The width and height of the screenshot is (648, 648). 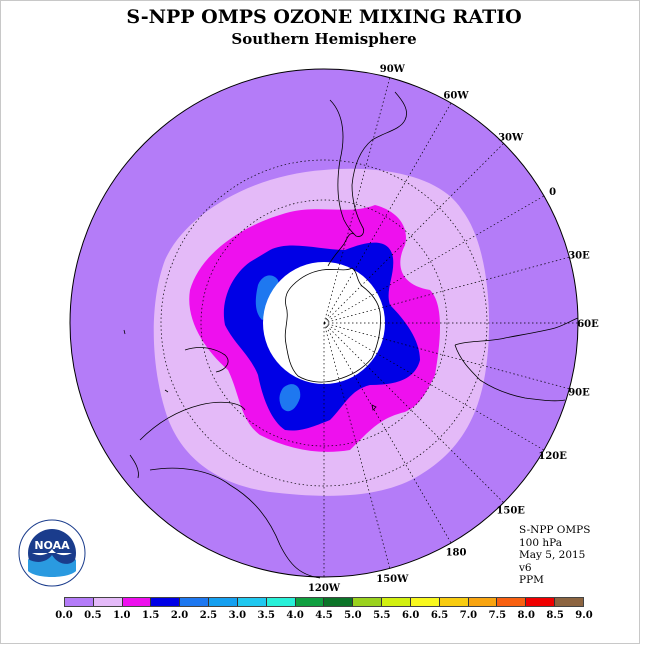 I want to click on lon-label: 90W, so click(x=393, y=69).